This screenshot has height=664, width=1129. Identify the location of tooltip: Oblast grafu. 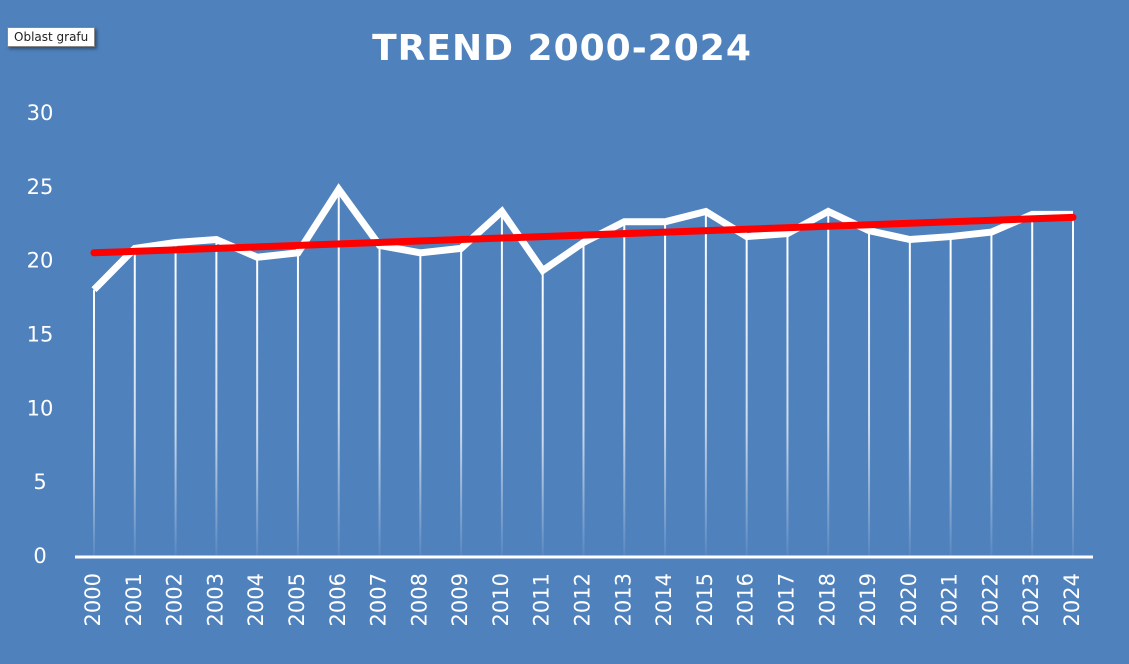
(51, 37).